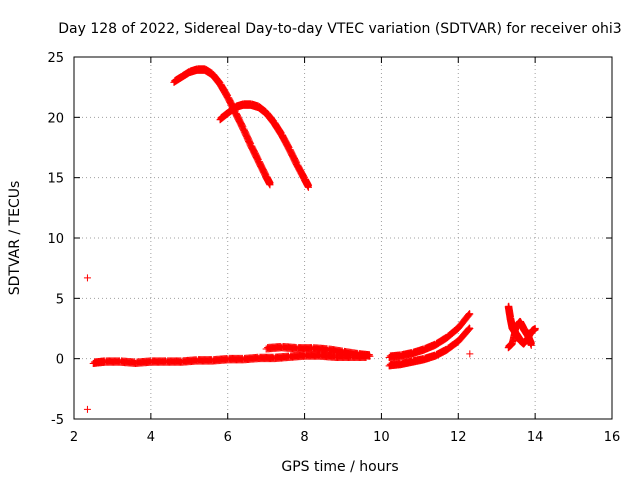 Image resolution: width=640 pixels, height=480 pixels. I want to click on y-tick-label: 5, so click(60, 299).